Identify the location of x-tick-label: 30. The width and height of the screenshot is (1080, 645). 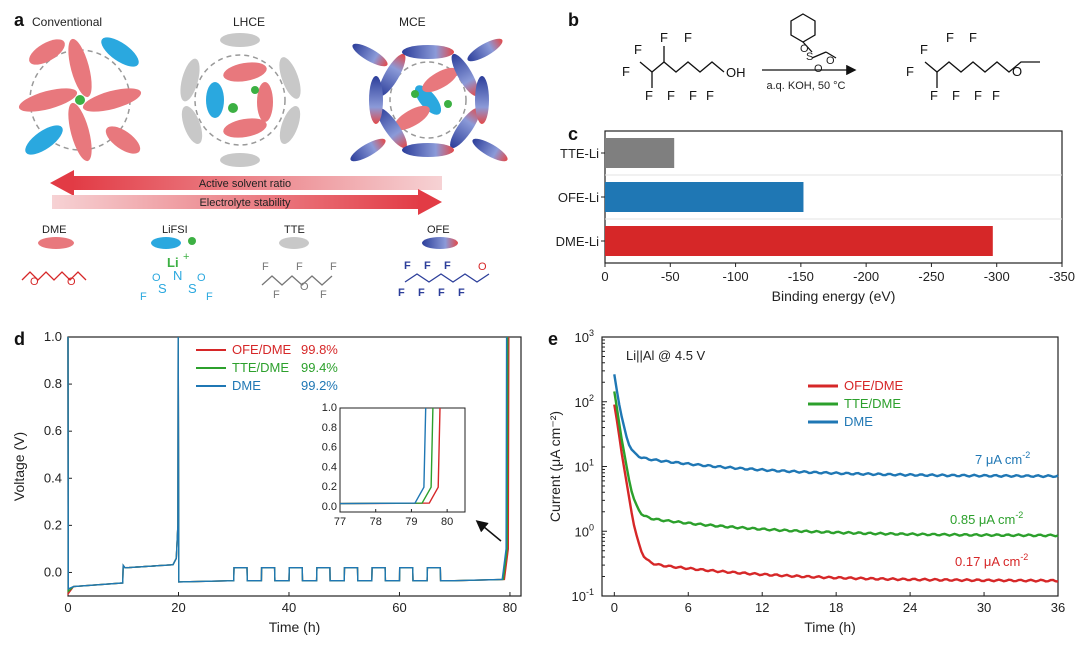
(984, 607).